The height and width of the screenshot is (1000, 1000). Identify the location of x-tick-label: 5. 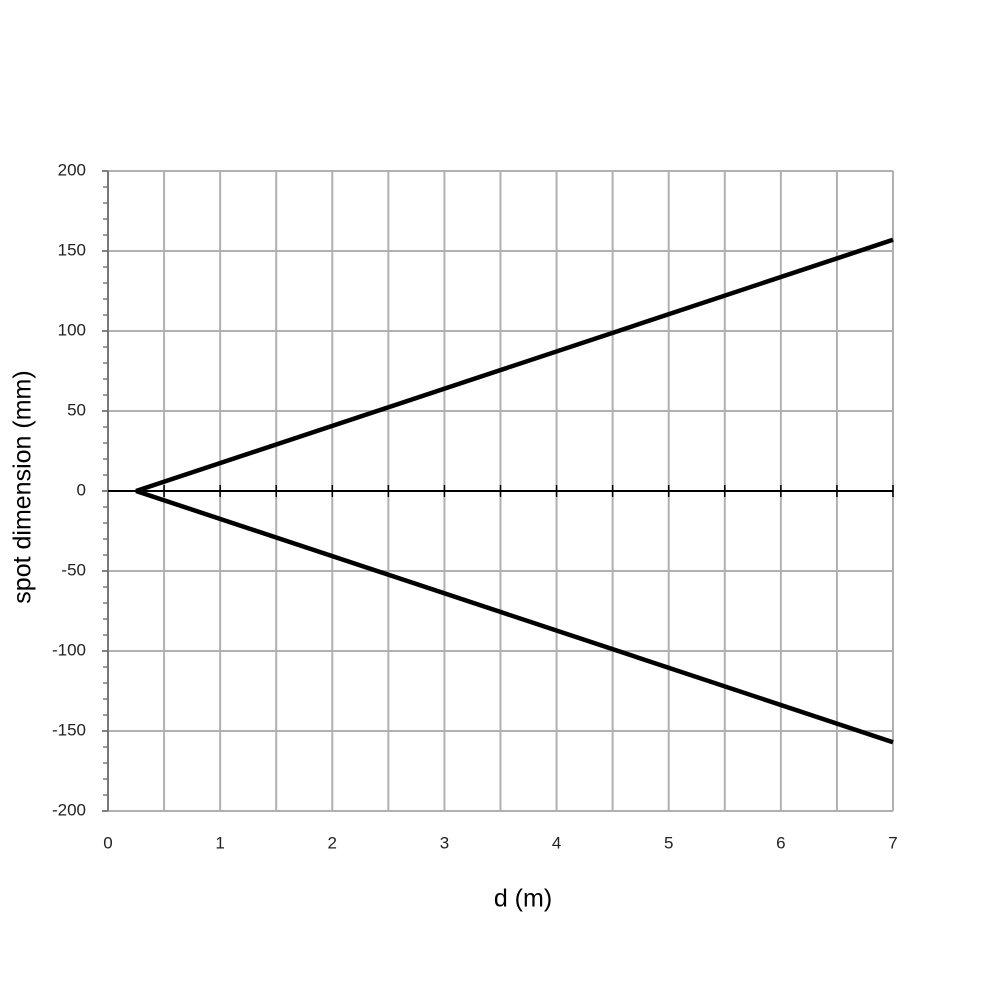
(668, 842).